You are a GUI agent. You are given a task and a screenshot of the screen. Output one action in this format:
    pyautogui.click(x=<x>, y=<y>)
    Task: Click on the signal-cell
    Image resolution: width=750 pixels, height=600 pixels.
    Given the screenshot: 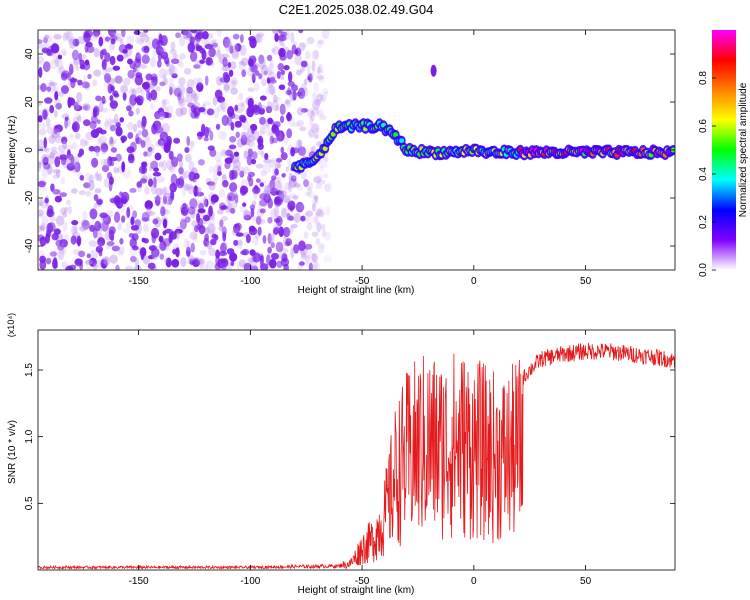 What is the action you would take?
    pyautogui.click(x=325, y=149)
    